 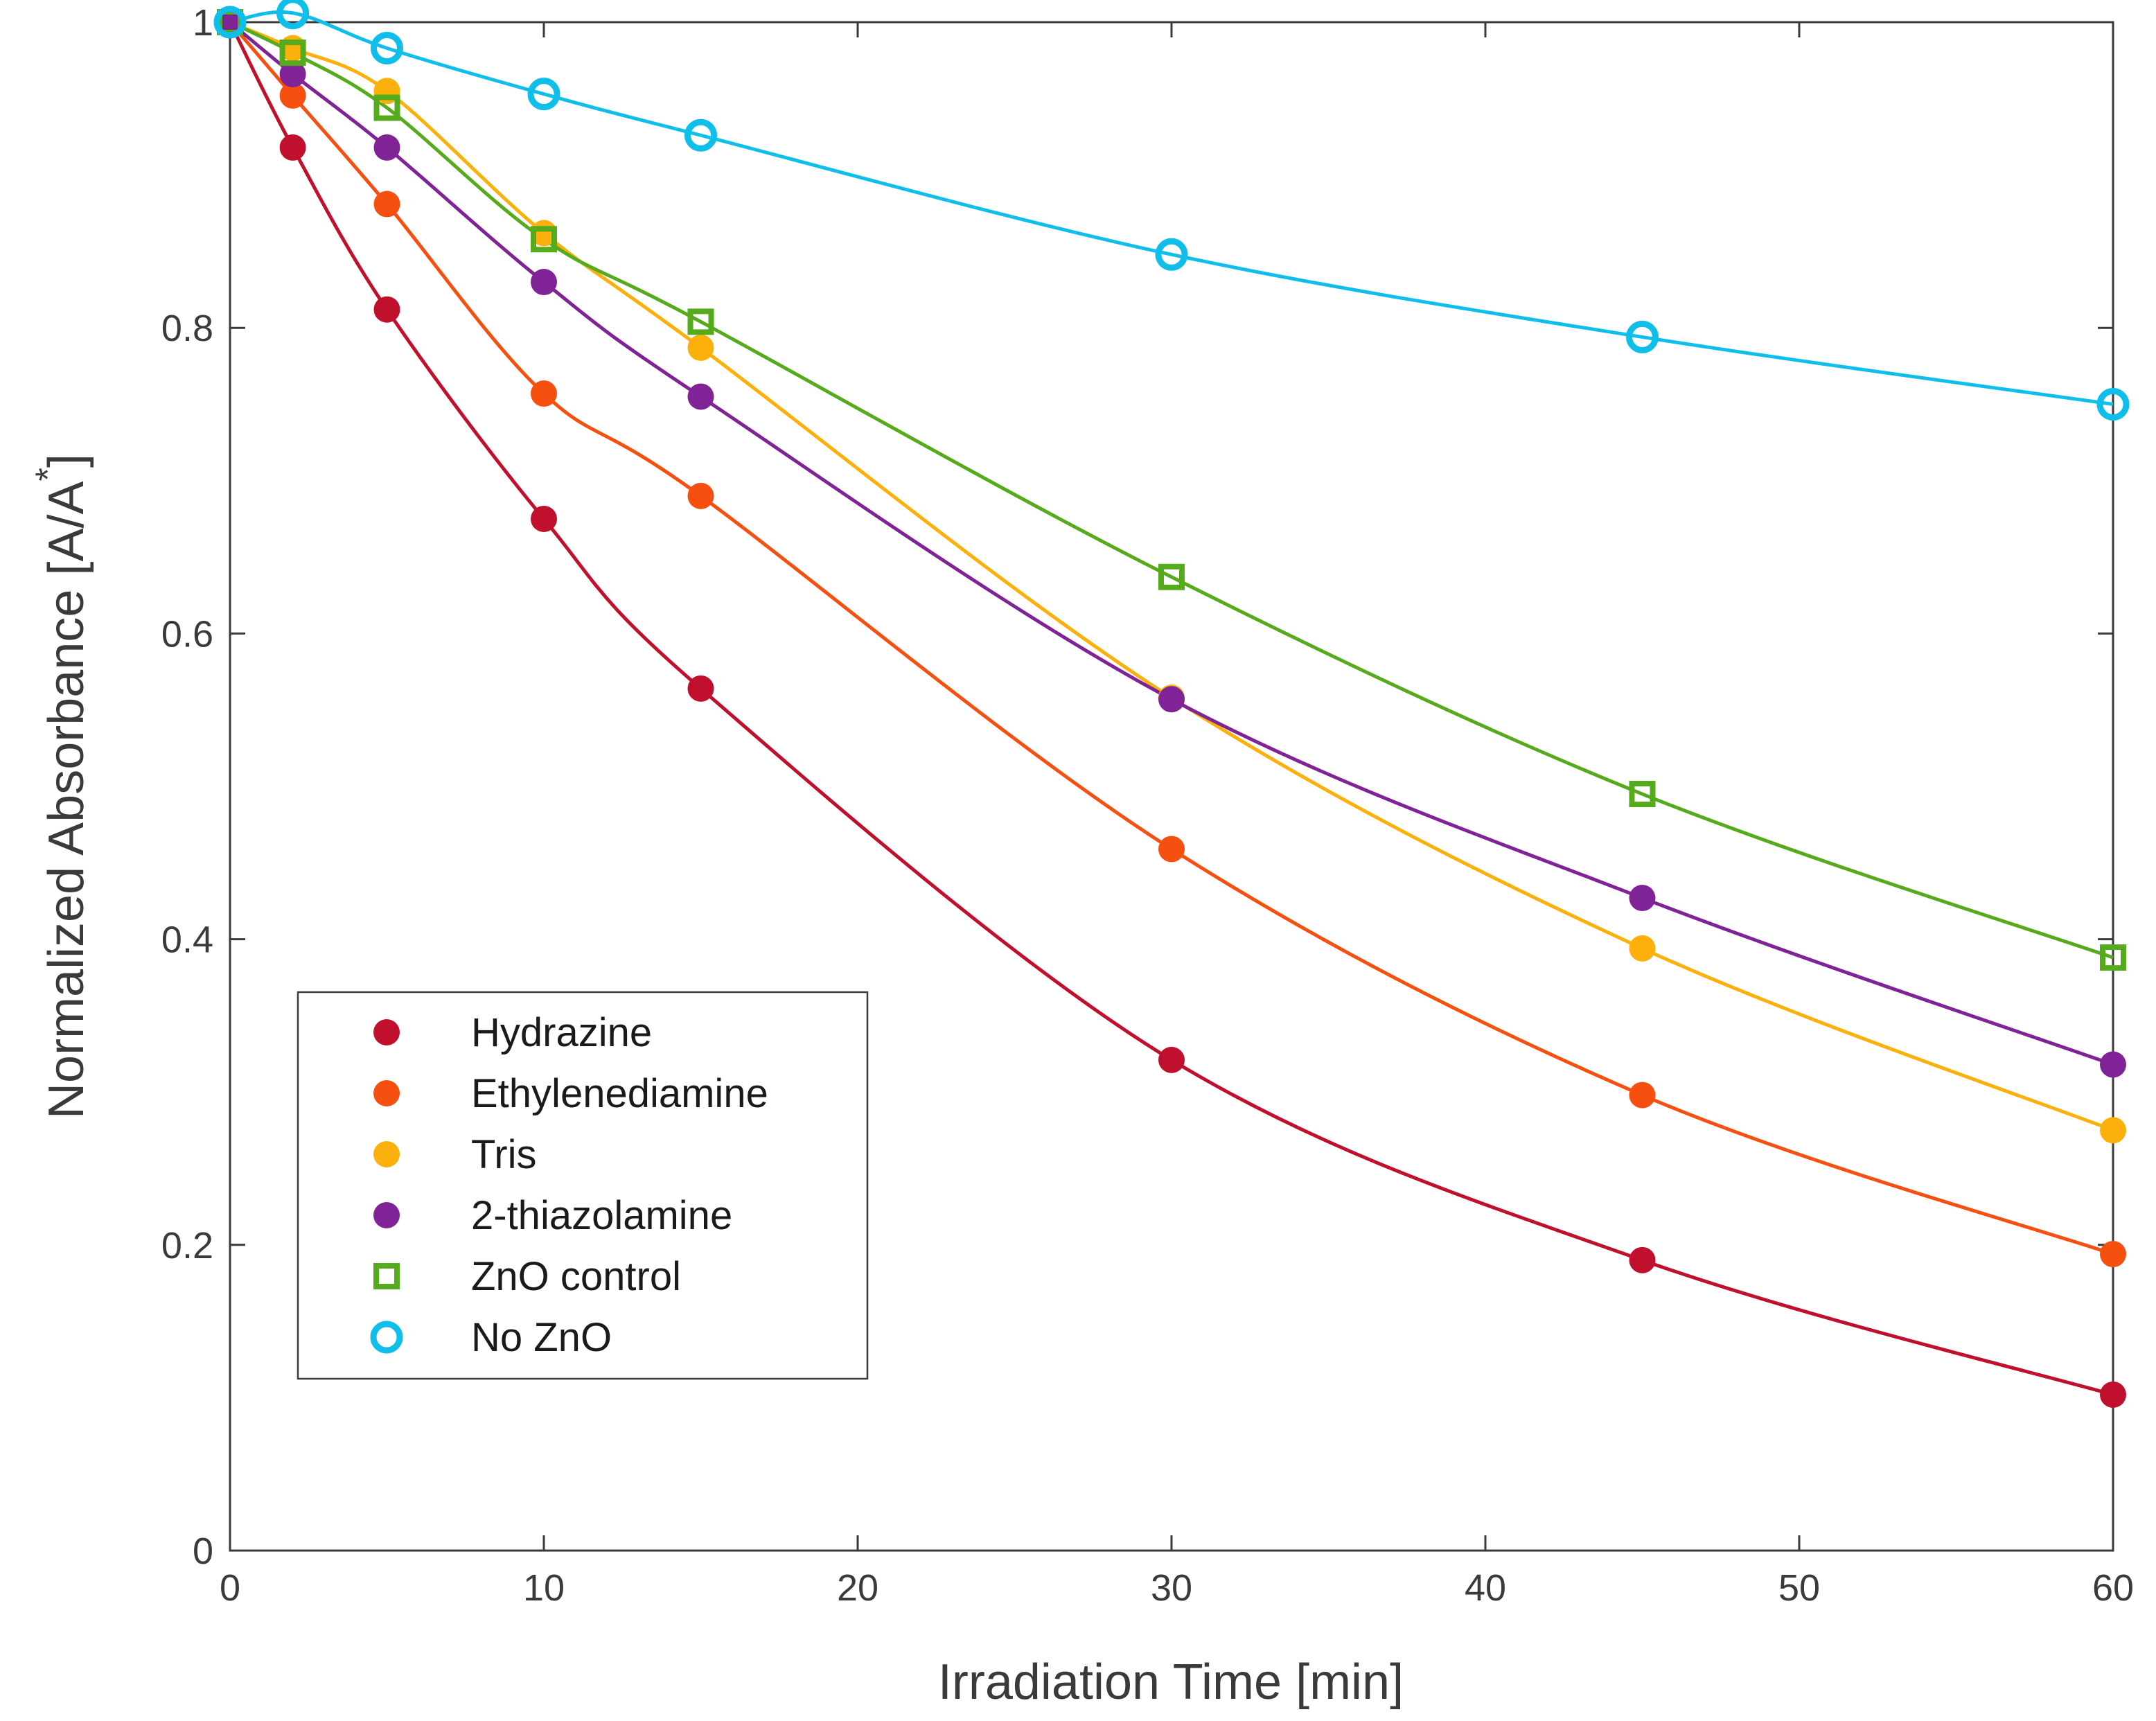 I want to click on legend-label: Ethylenediamine, so click(x=619, y=1093).